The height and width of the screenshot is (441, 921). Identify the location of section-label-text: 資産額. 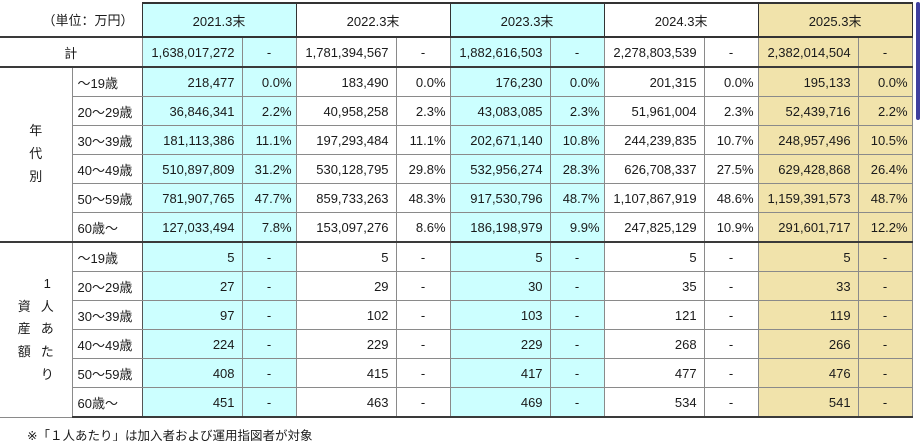
(24, 329).